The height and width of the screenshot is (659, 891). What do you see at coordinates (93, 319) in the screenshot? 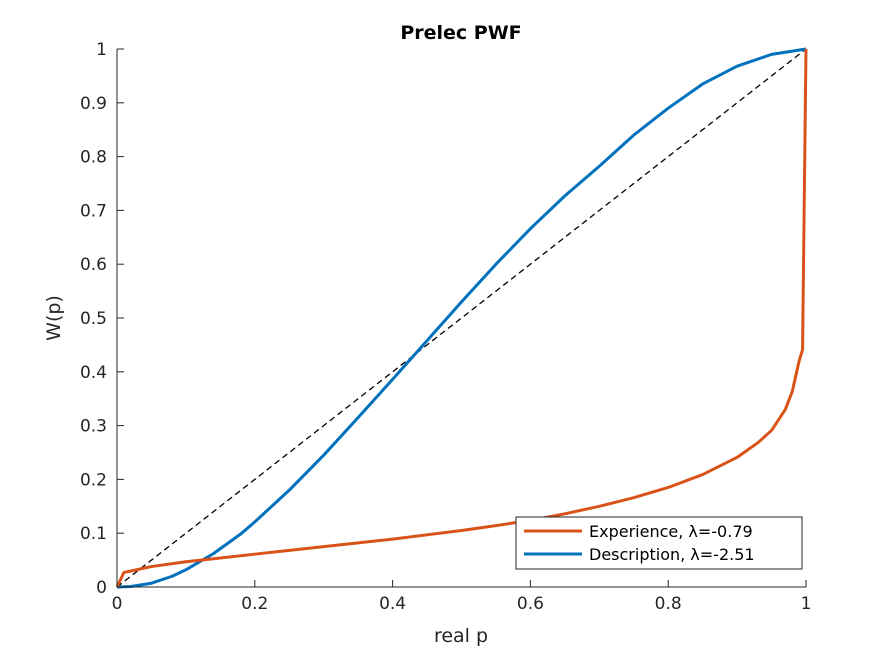
I see `y-tick-label-5: 0.5` at bounding box center [93, 319].